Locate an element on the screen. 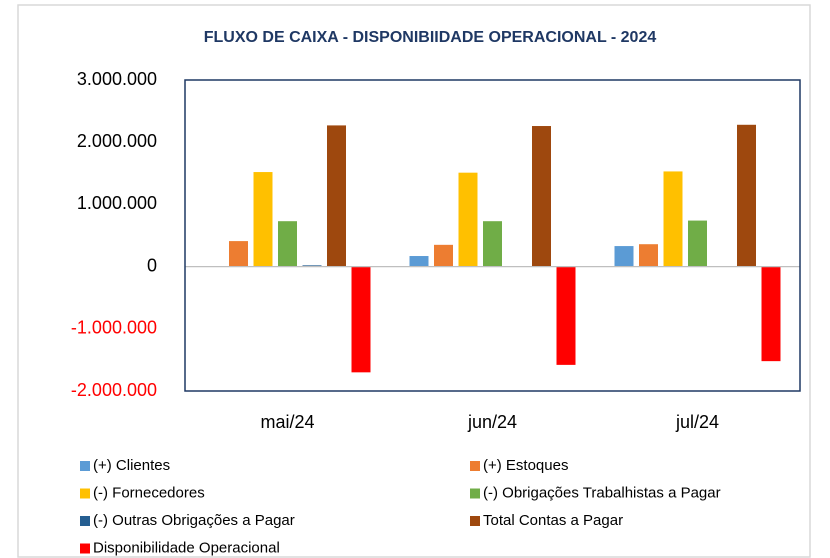 The height and width of the screenshot is (558, 830). legend-label: Total Contas a Pagar is located at coordinates (553, 520).